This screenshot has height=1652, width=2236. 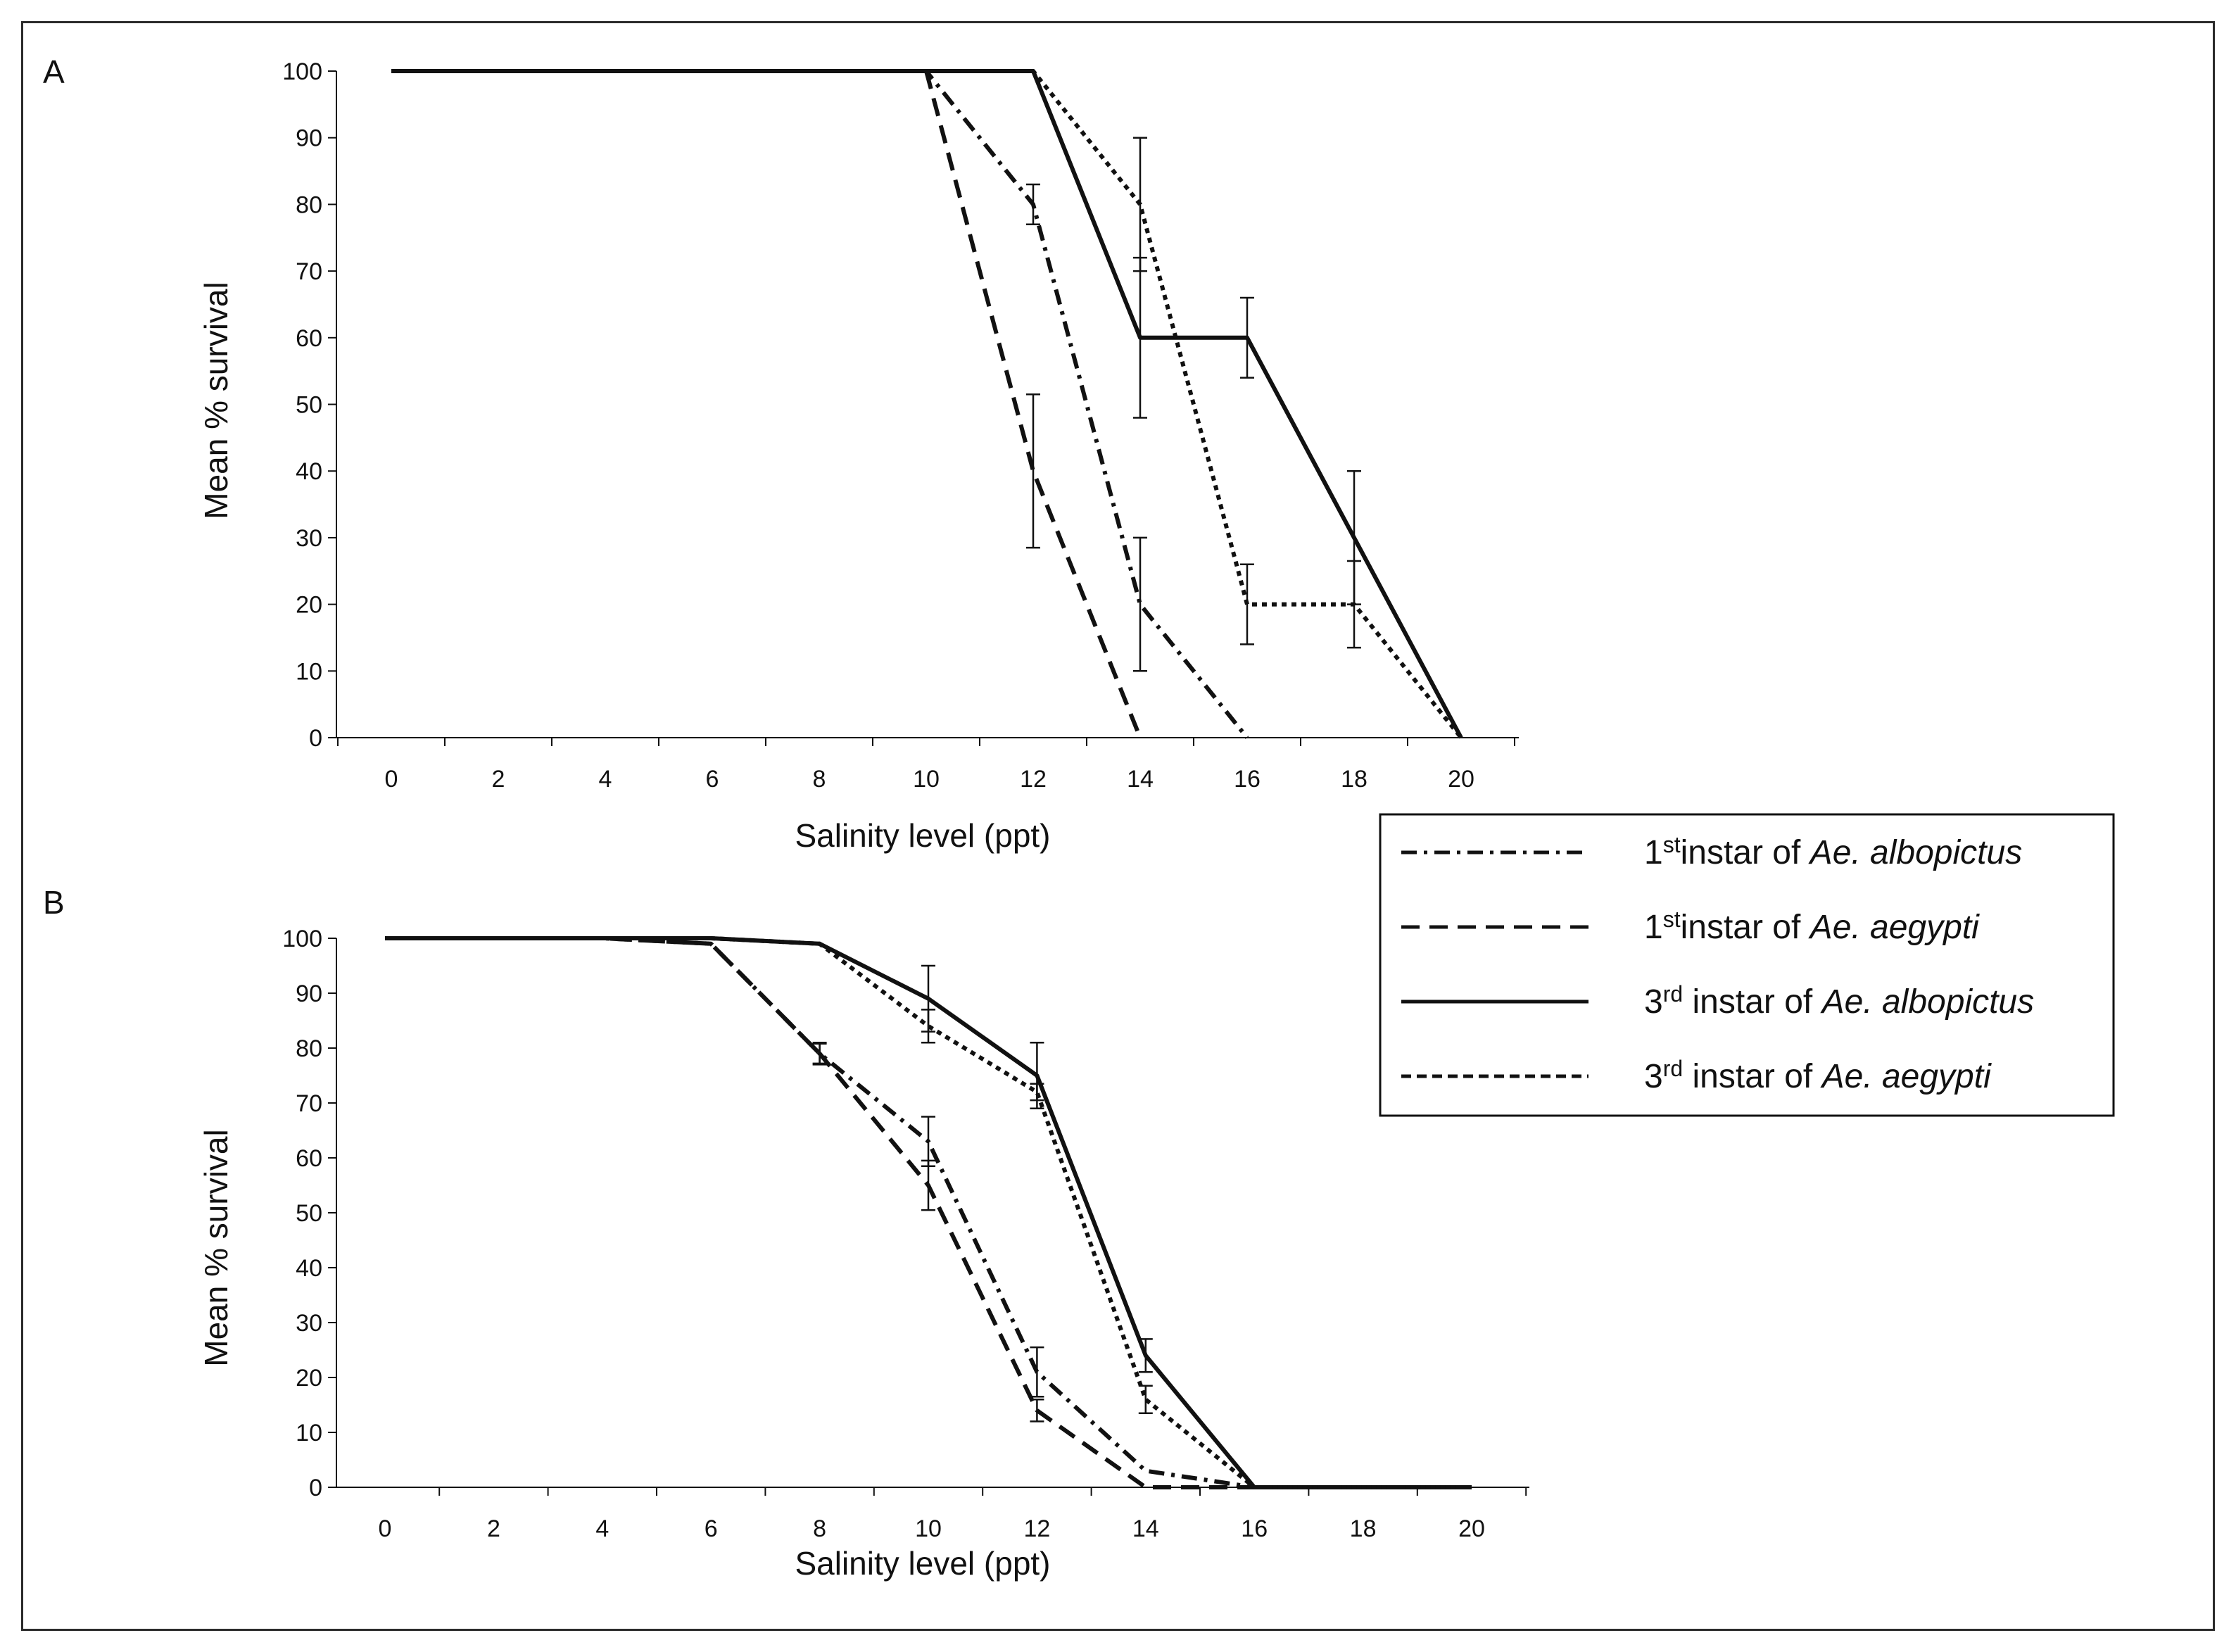 I want to click on panel-a-x-tick-label: 6, so click(x=713, y=779).